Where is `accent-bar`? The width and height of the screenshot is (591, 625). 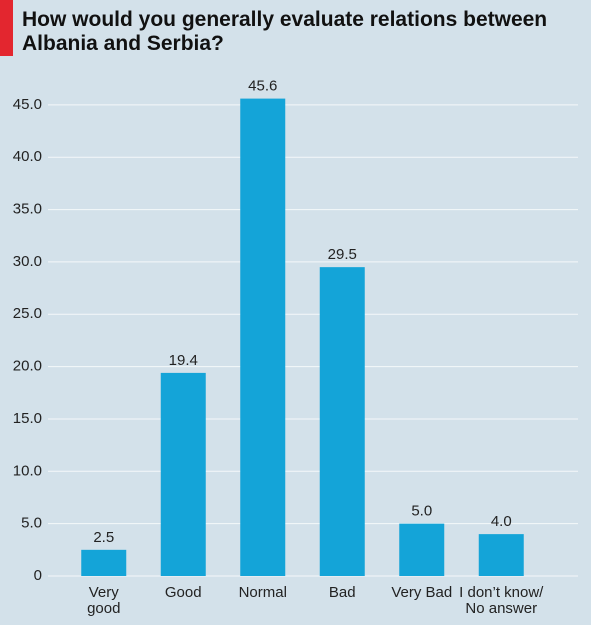
accent-bar is located at coordinates (6, 28).